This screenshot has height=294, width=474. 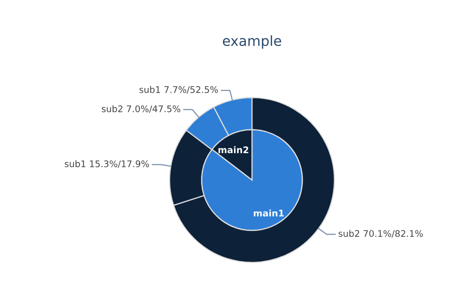 What do you see at coordinates (141, 109) in the screenshot?
I see `category-label: sub2 7.0%/47.5%` at bounding box center [141, 109].